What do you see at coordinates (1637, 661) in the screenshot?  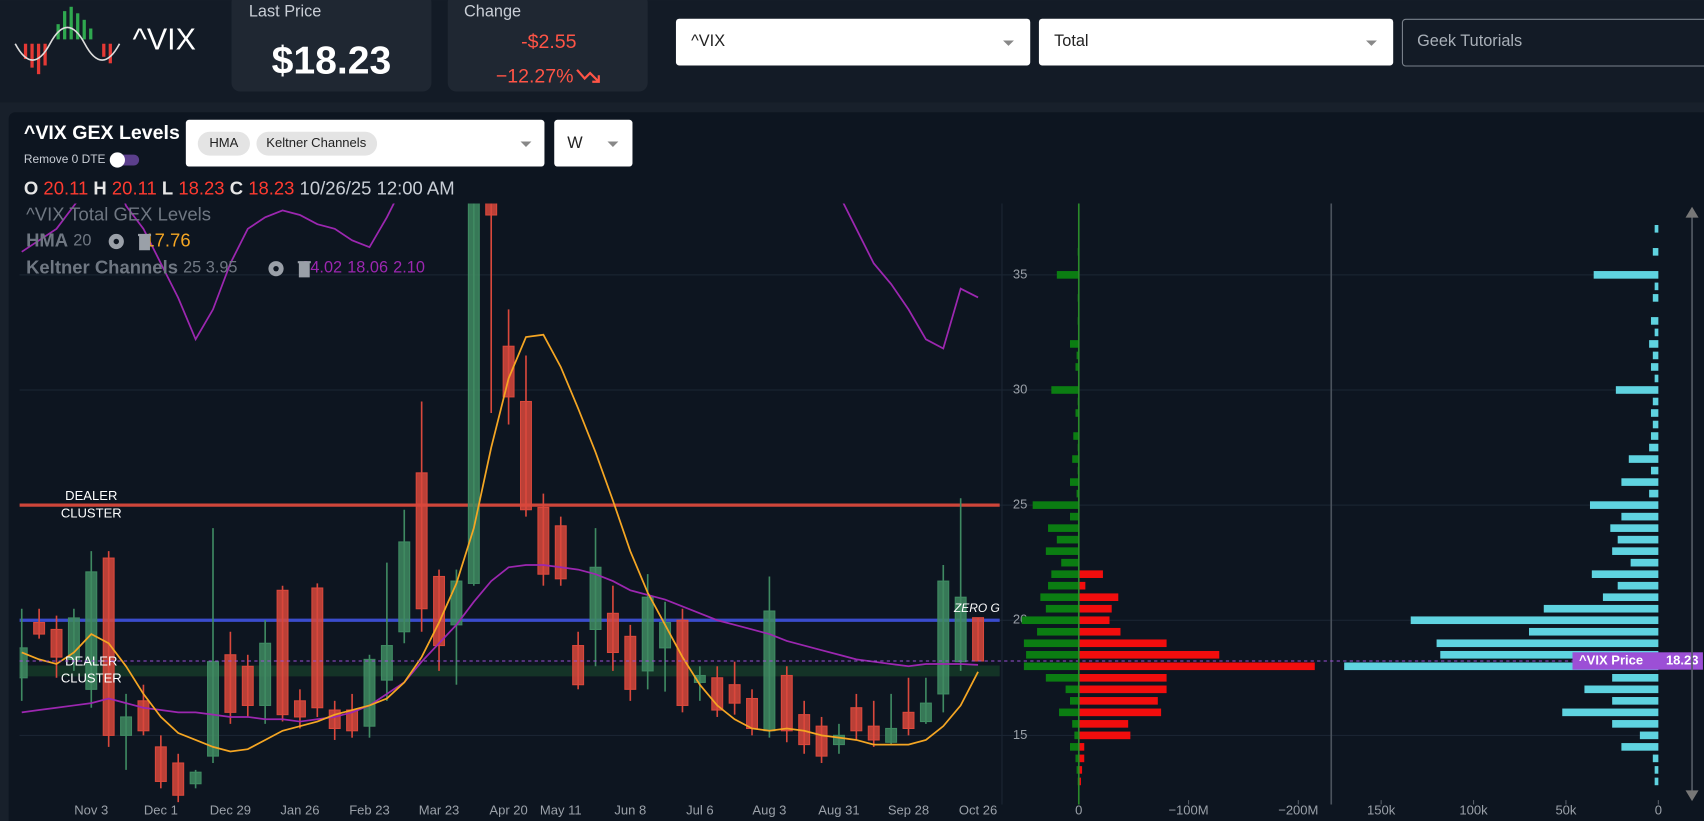 I see `price-tag` at bounding box center [1637, 661].